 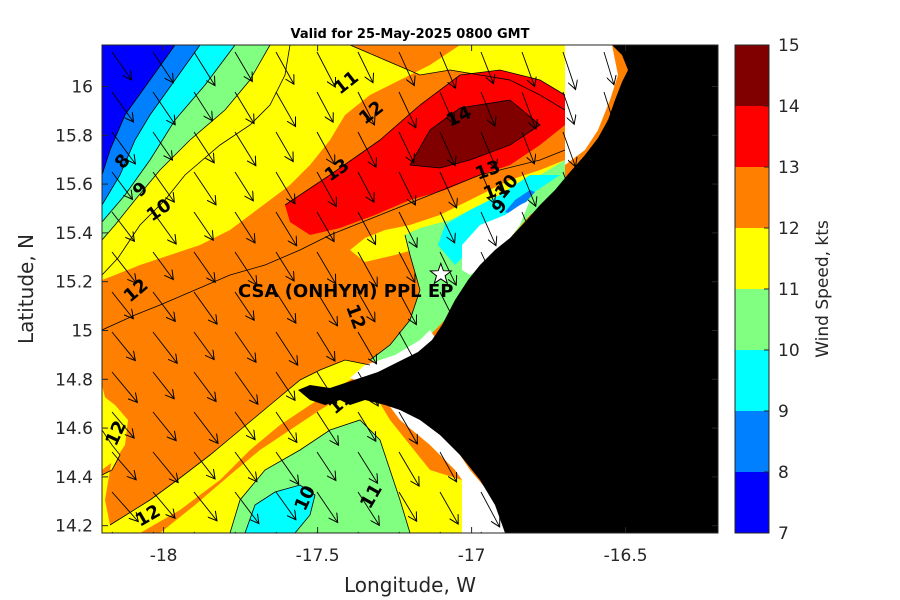 I want to click on x-tick-label: -17, so click(x=472, y=556).